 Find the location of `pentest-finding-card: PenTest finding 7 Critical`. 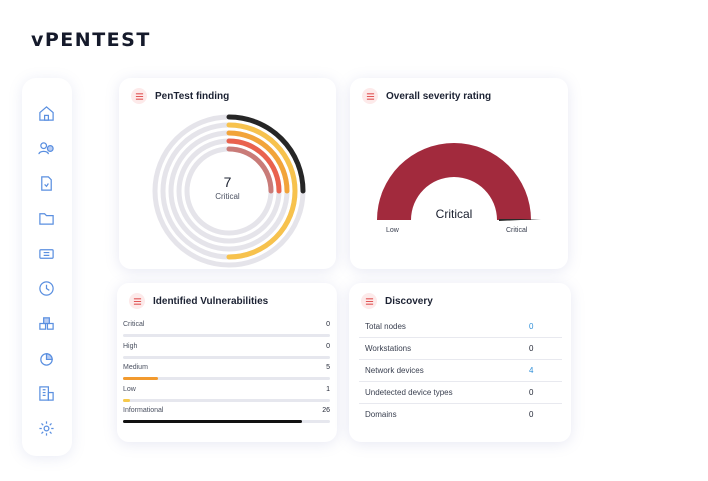

pentest-finding-card: PenTest finding 7 Critical is located at coordinates (227, 173).